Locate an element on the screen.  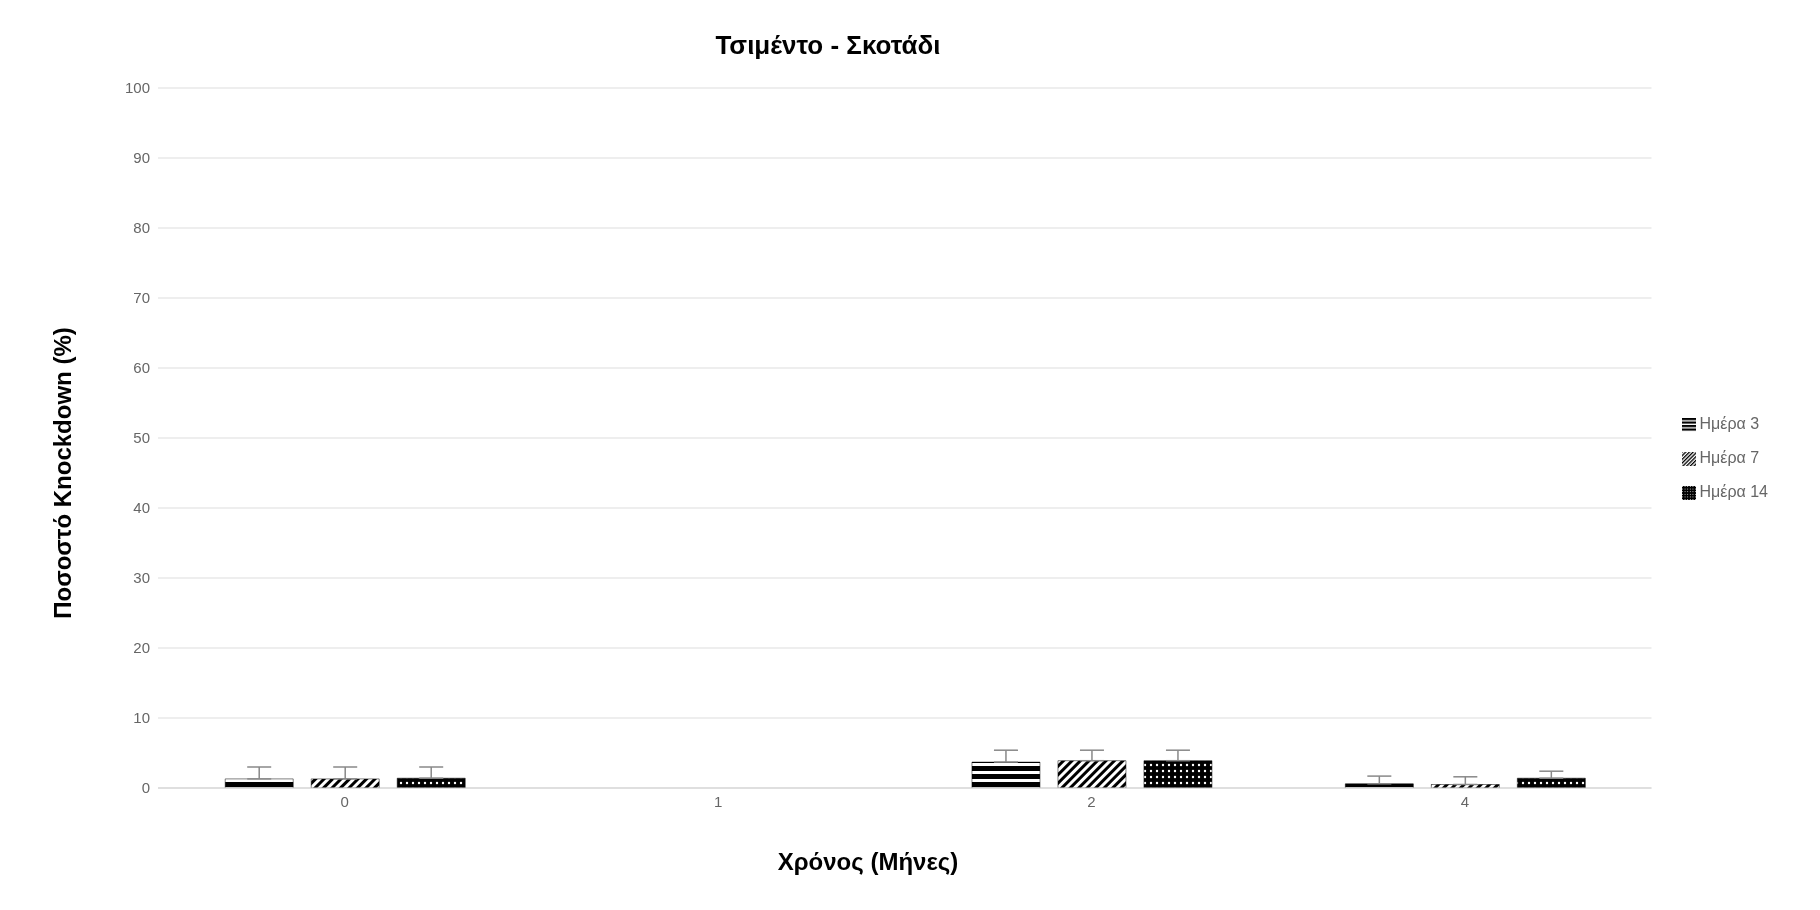
y-tick-label: 10 is located at coordinates (141, 718).